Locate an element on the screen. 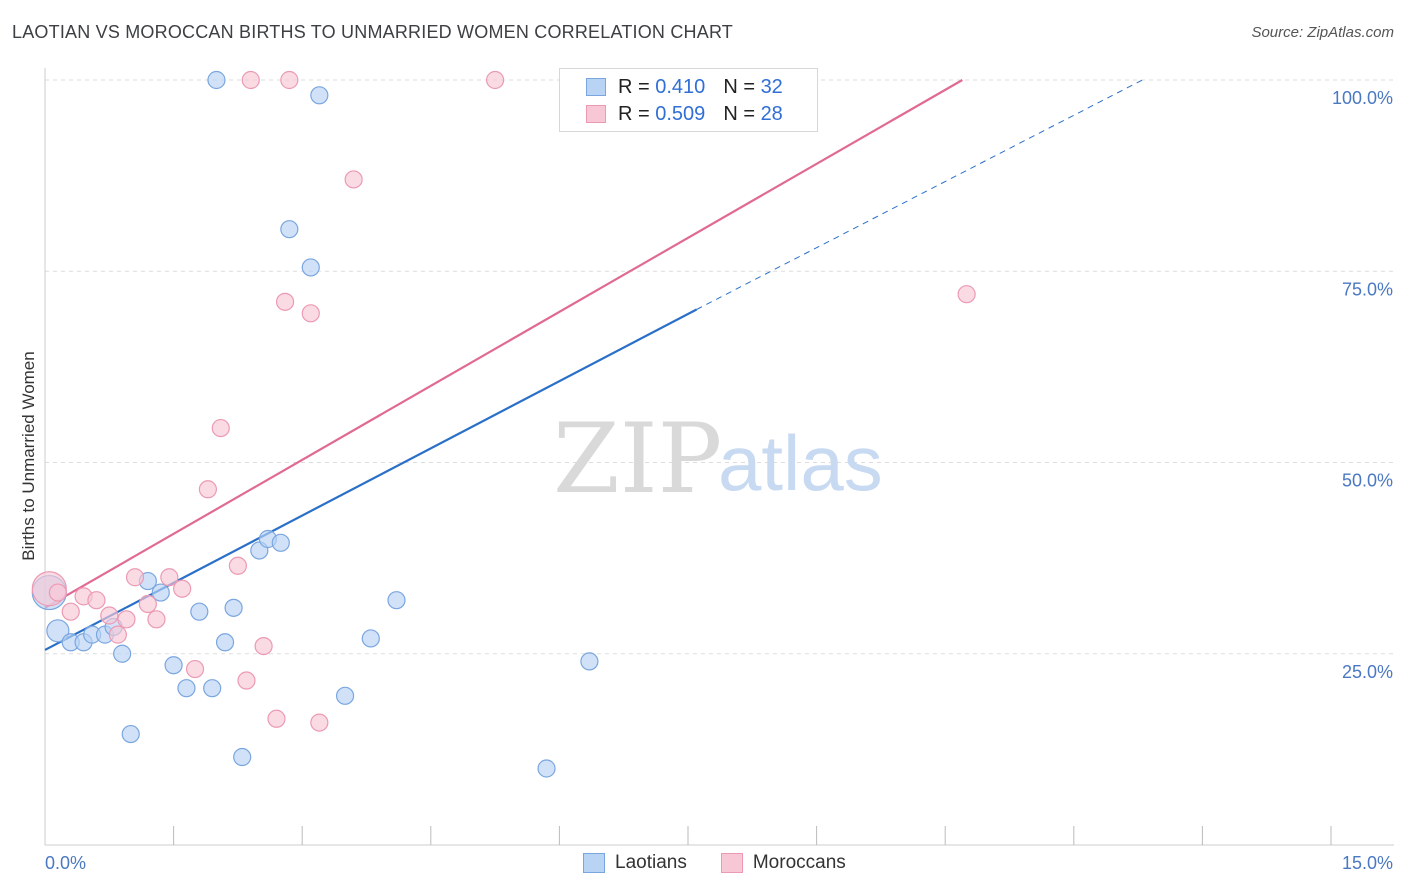 This screenshot has width=1406, height=892. legend-n-value: 28 is located at coordinates (771, 113).